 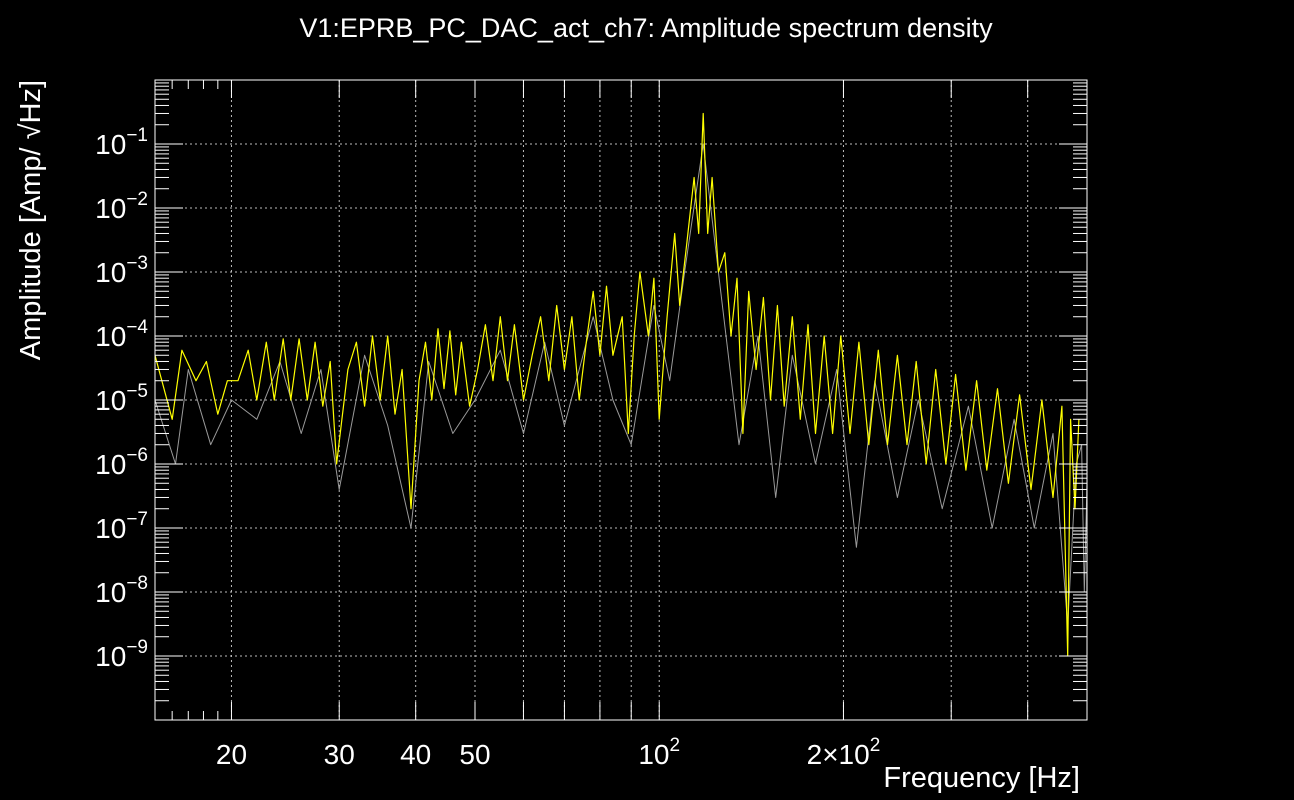 I want to click on x-tick-label: 30, so click(x=339, y=754).